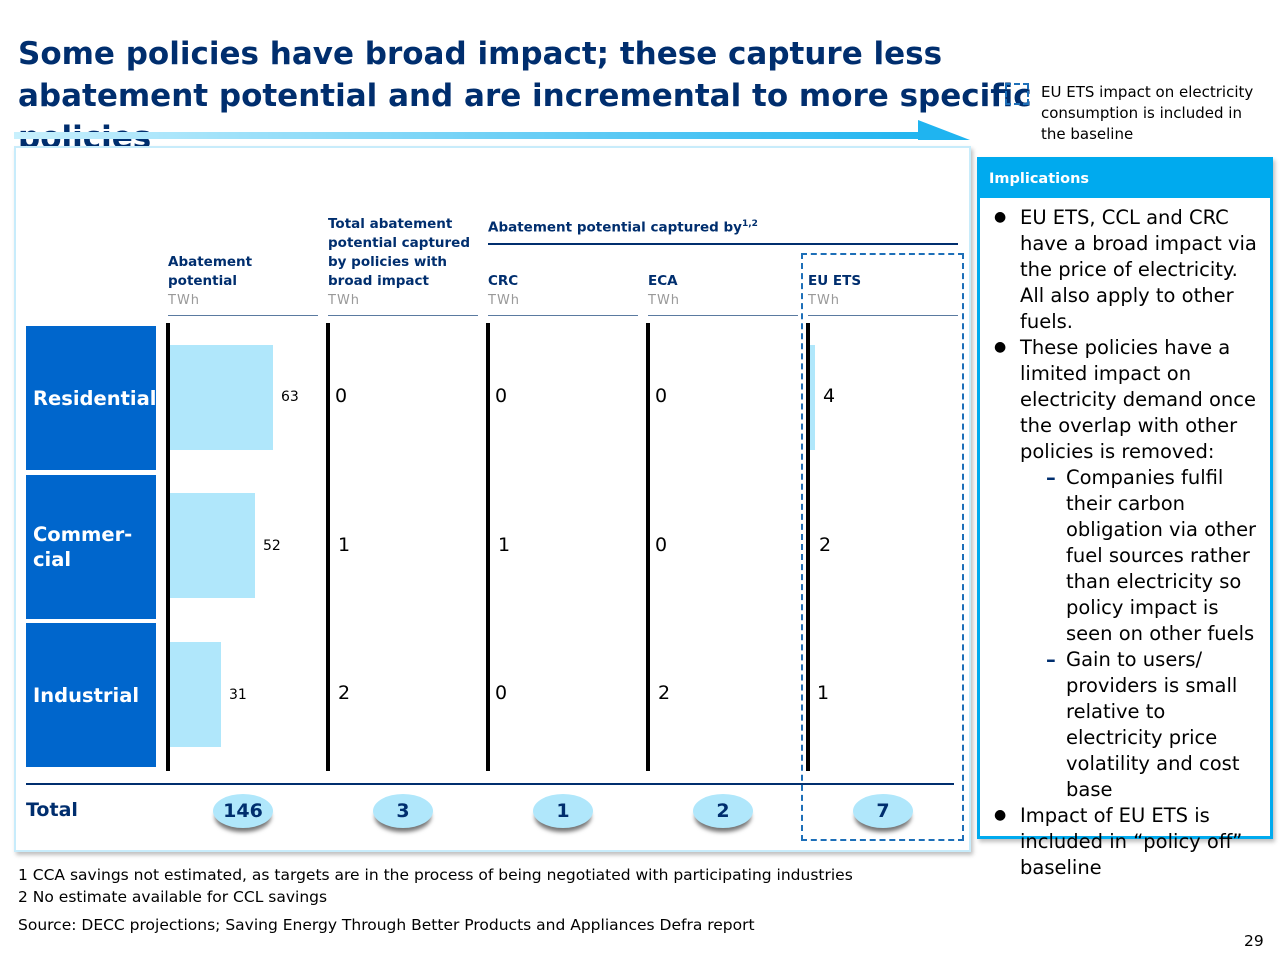 This screenshot has width=1280, height=961. Describe the element at coordinates (503, 281) in the screenshot. I see `column-header-crc: CRC` at that location.